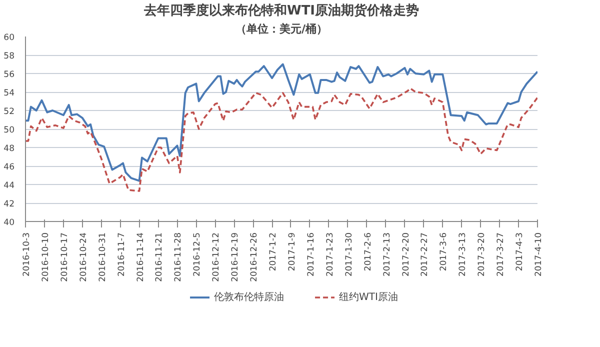  What do you see at coordinates (425, 254) in the screenshot?
I see `x-tick-label: 2017-2-27` at bounding box center [425, 254].